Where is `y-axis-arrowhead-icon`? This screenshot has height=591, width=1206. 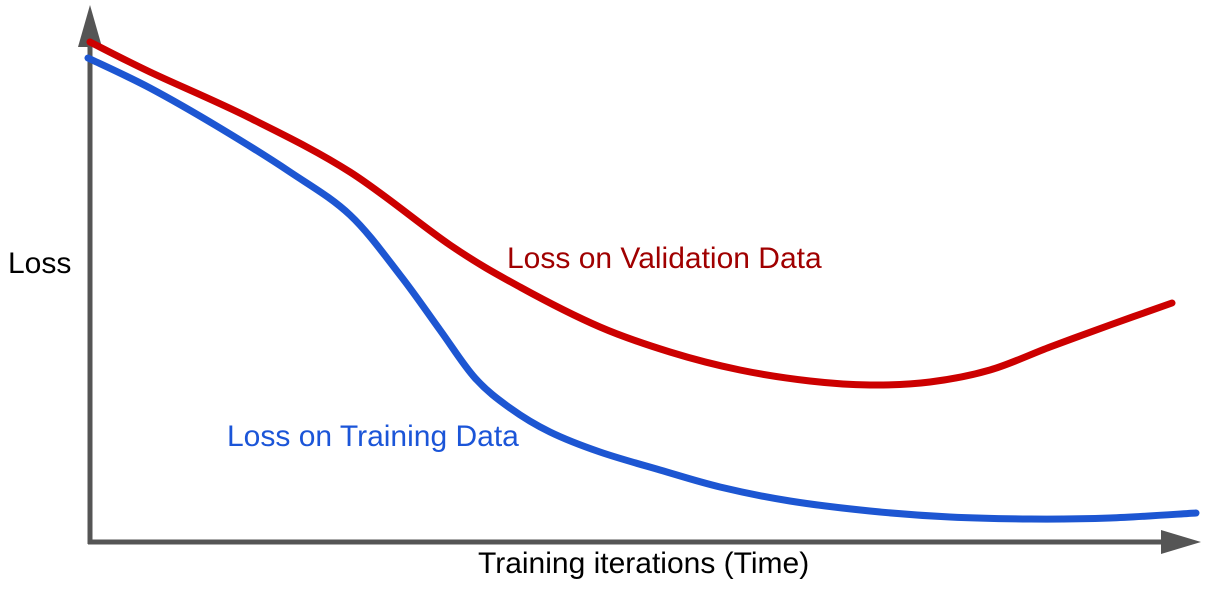
y-axis-arrowhead-icon is located at coordinates (90, 26).